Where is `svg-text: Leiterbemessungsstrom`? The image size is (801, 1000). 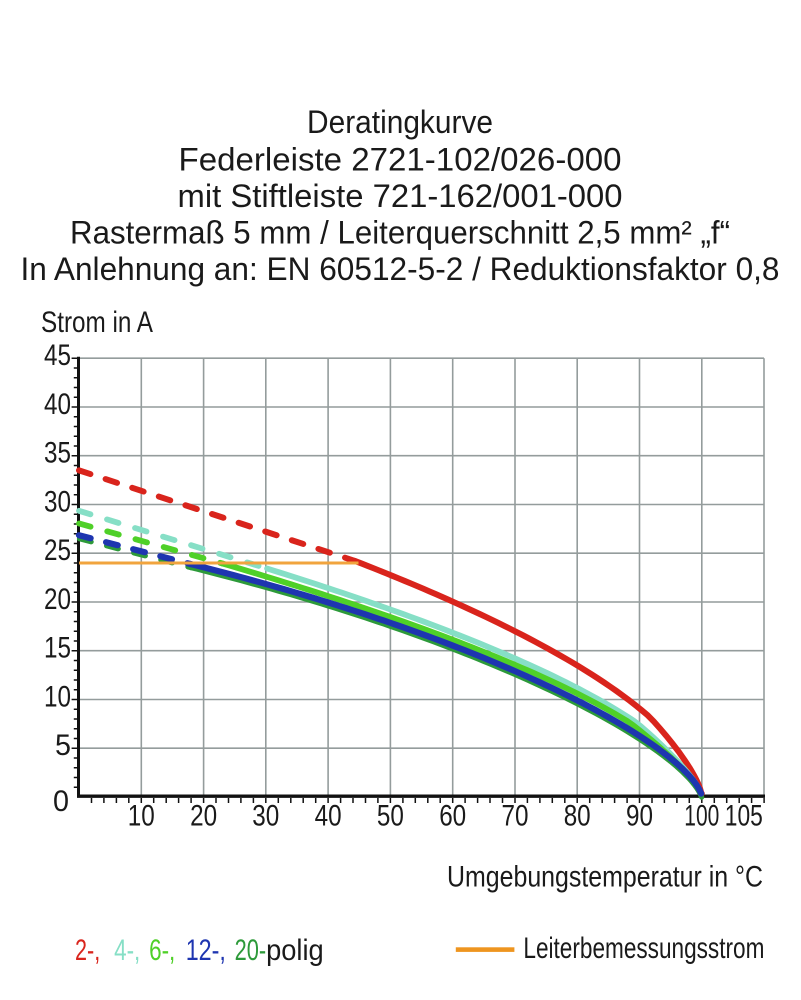
svg-text: Leiterbemessungsstrom is located at coordinates (643, 948).